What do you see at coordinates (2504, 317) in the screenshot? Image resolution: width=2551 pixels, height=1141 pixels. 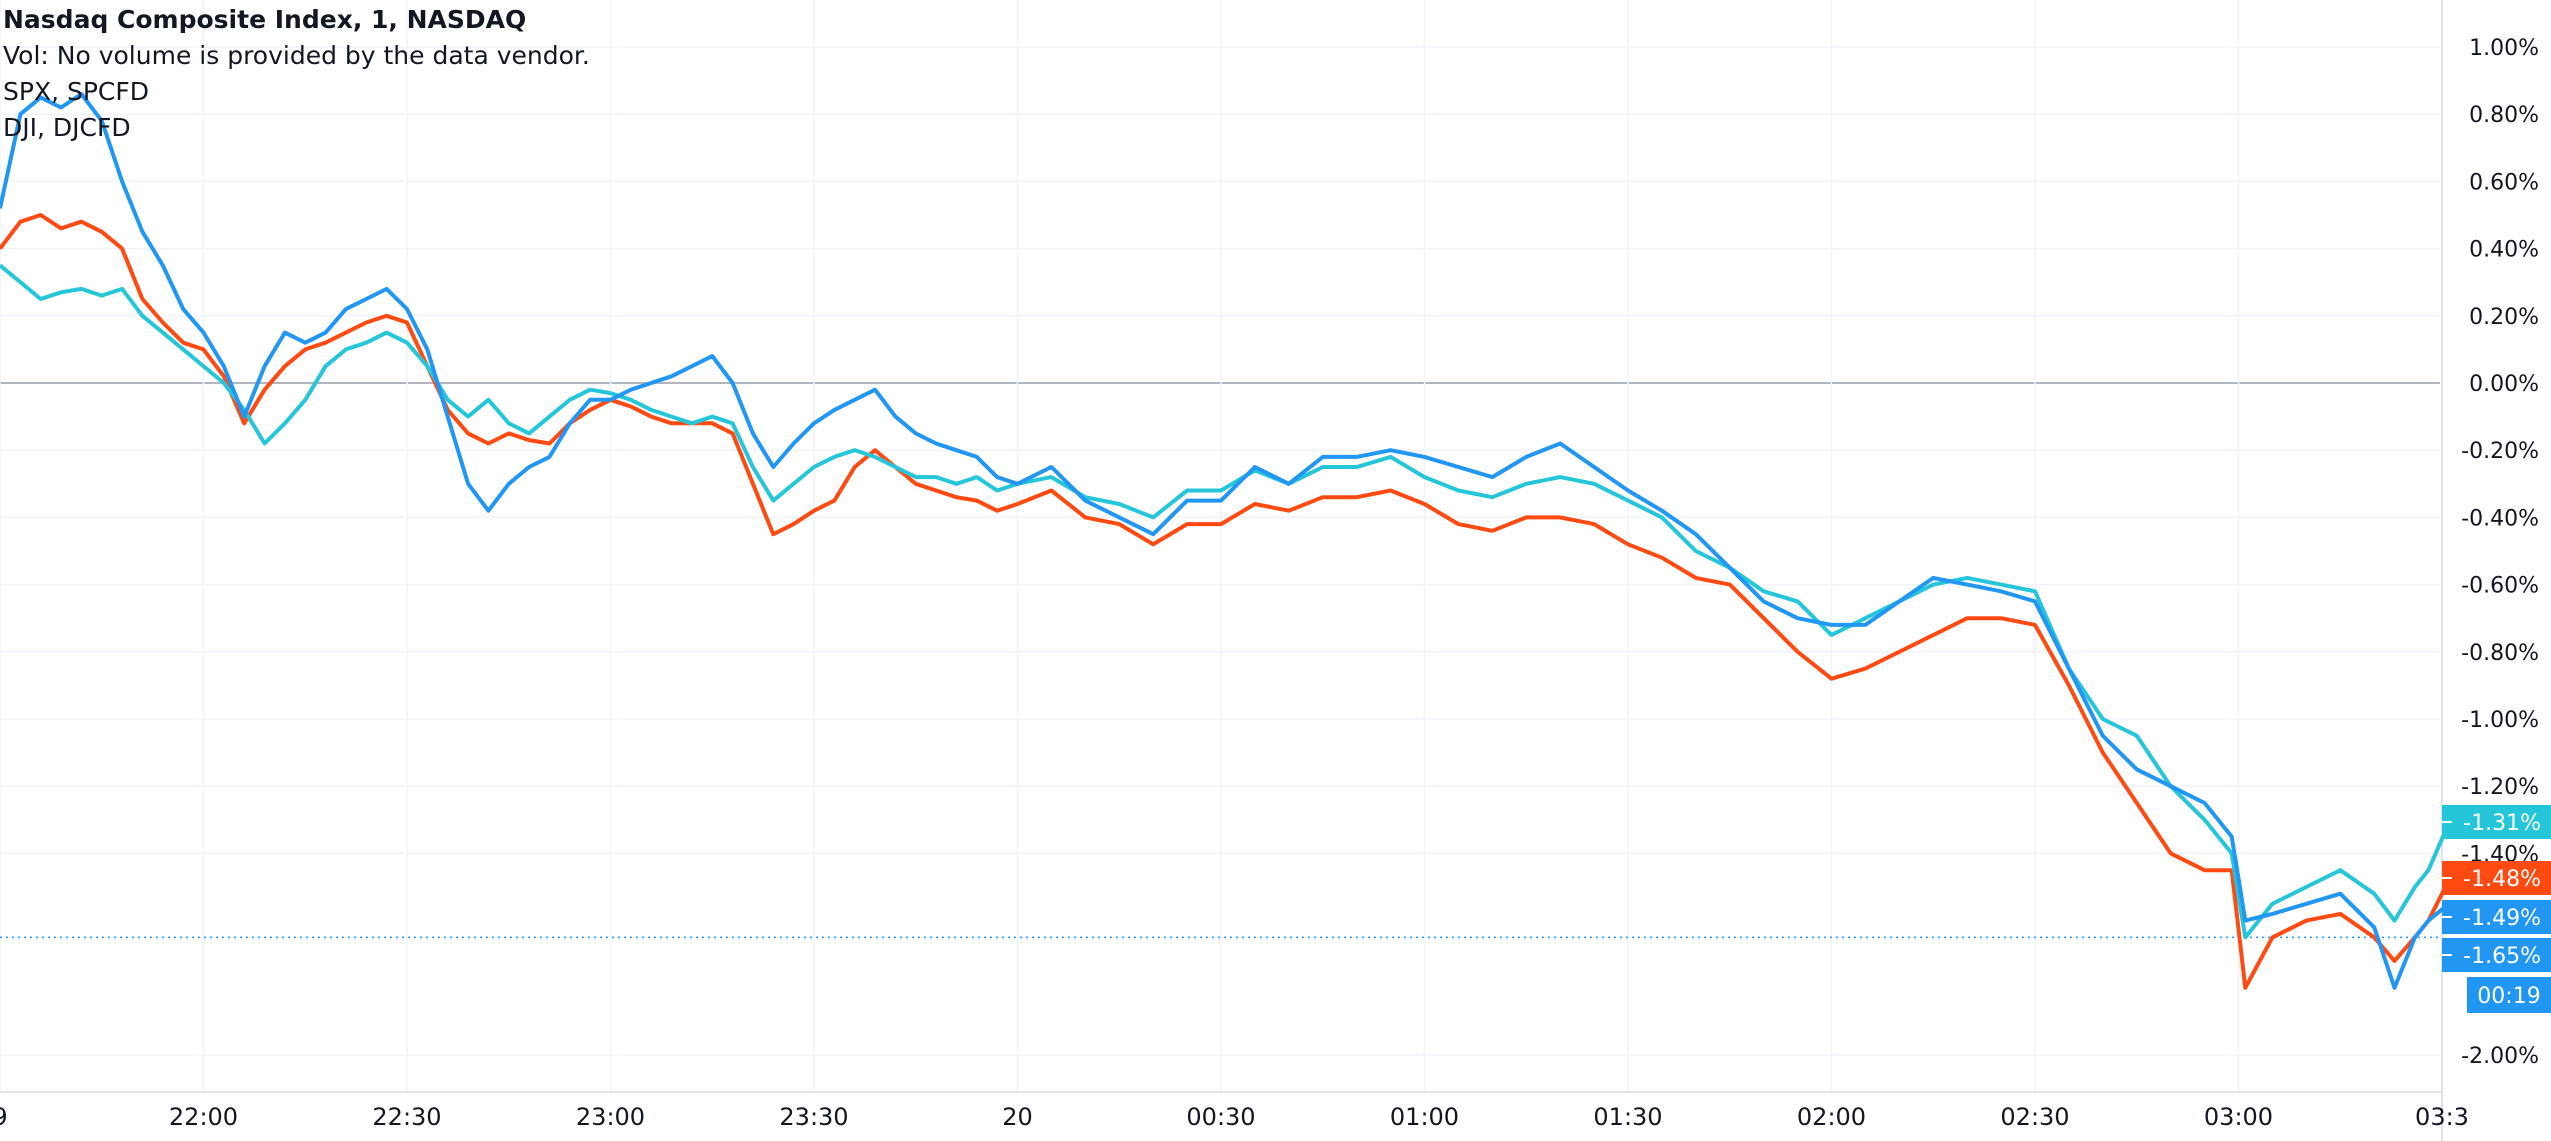 I see `y-tick-label: 0.20%` at bounding box center [2504, 317].